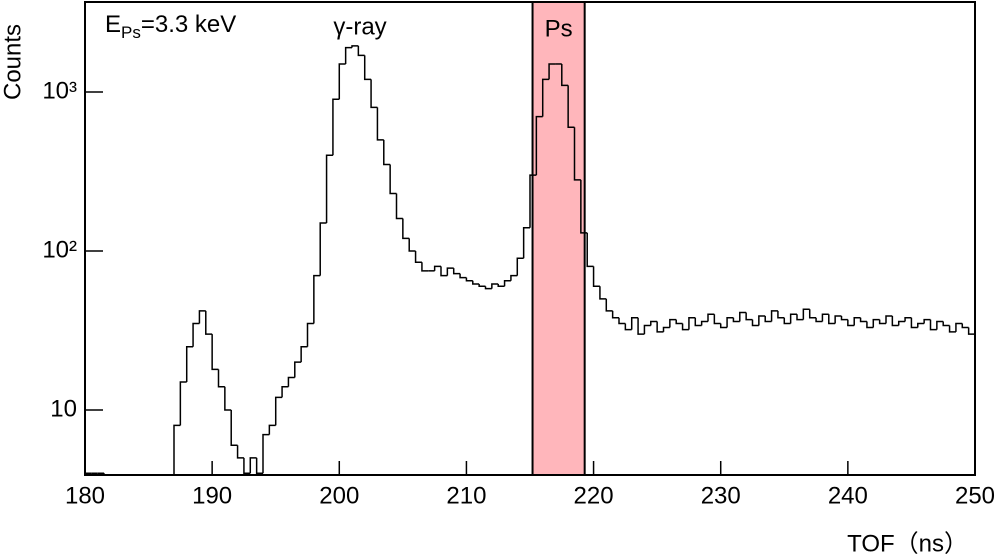 The image size is (995, 560). What do you see at coordinates (907, 543) in the screenshot?
I see `x-axis-label: TOF（ns）` at bounding box center [907, 543].